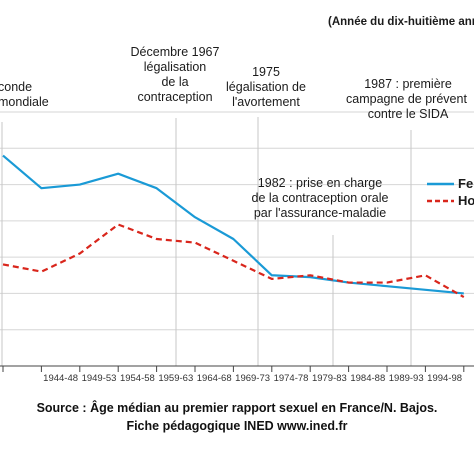 This screenshot has height=474, width=474. I want to click on annotation-line: de la contraception orale, so click(320, 198).